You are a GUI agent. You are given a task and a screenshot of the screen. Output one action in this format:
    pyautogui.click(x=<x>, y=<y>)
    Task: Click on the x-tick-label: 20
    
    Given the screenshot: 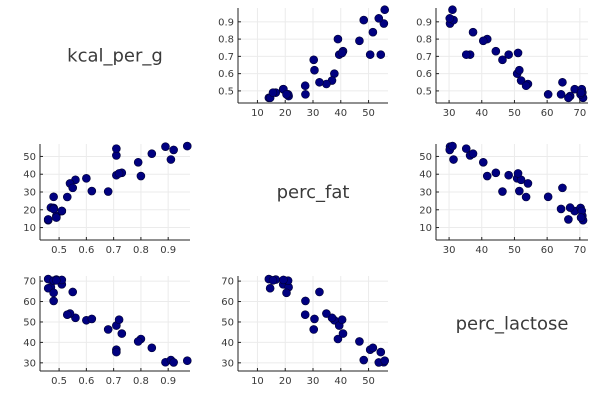 What is the action you would take?
    pyautogui.click(x=285, y=381)
    